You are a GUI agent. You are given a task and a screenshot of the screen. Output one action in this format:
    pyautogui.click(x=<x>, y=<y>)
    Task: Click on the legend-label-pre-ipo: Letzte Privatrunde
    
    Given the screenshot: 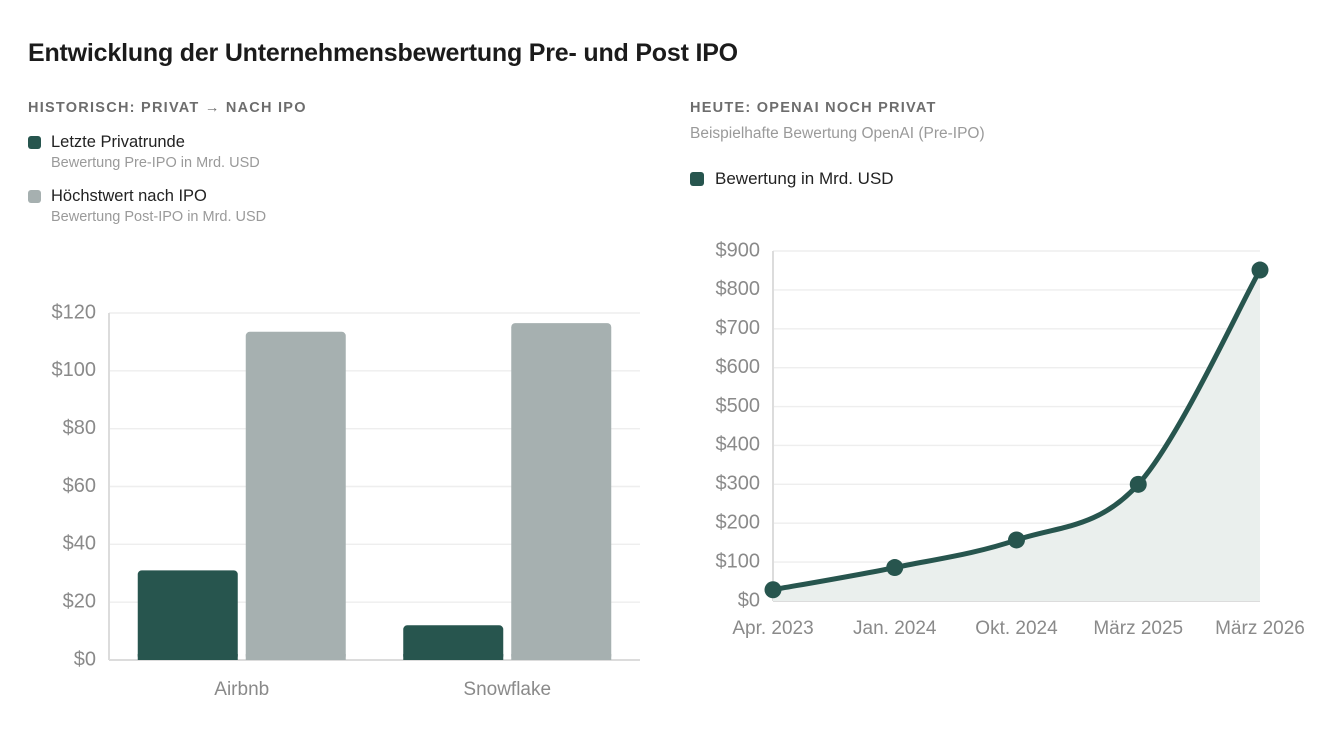 What is the action you would take?
    pyautogui.click(x=118, y=142)
    